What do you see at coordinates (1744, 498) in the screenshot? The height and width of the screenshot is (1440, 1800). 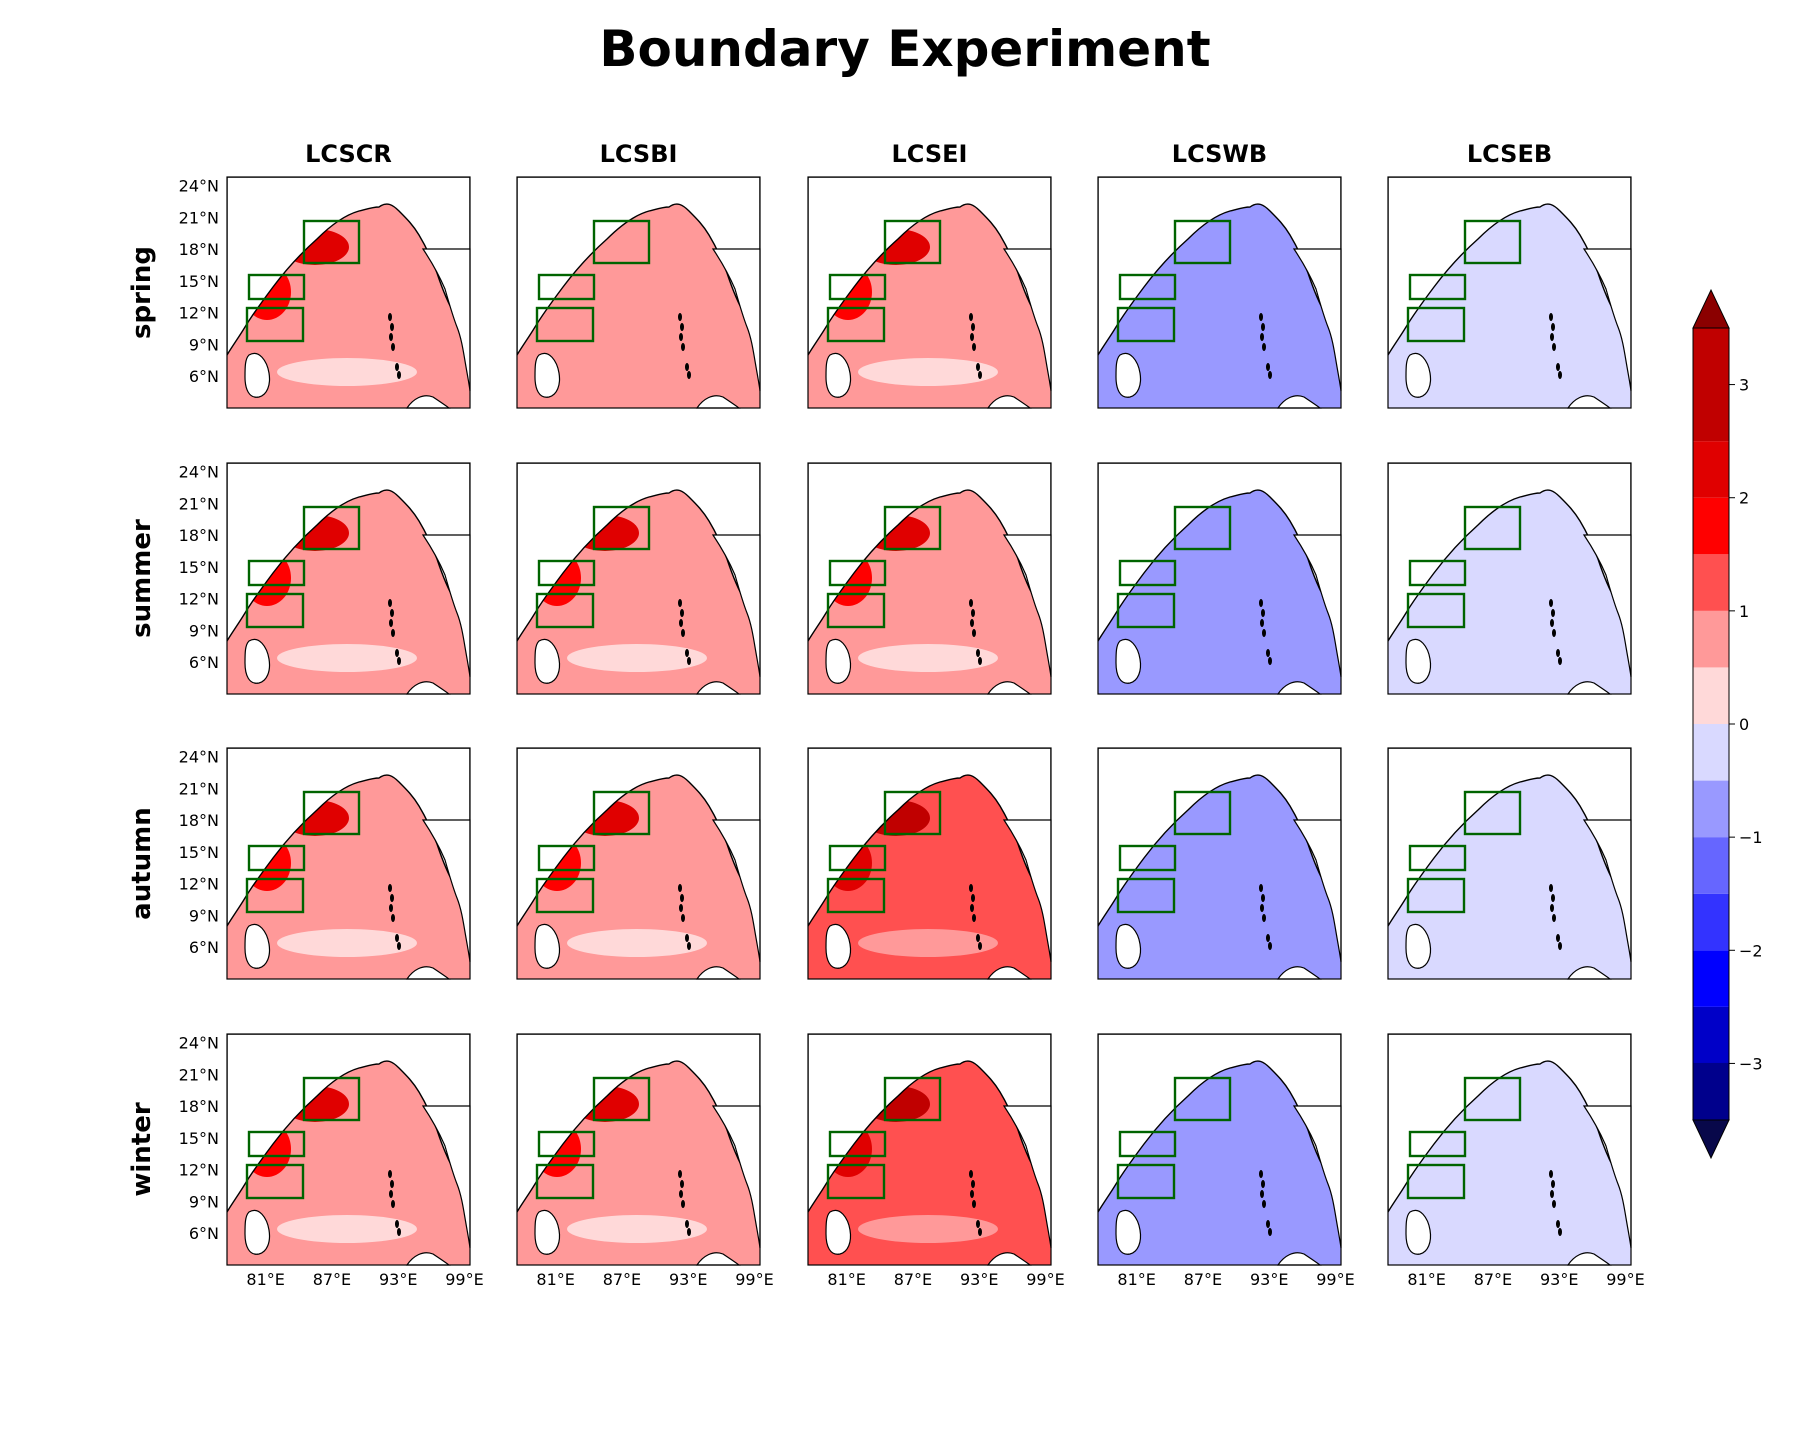 I see `colorbar-tick-label: 2` at bounding box center [1744, 498].